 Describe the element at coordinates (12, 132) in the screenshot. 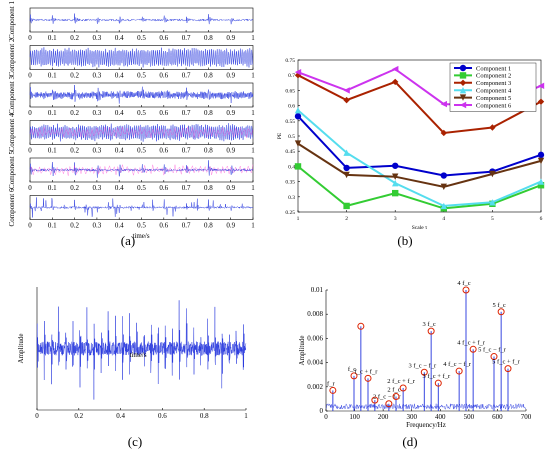

I see `component-label: Component 4` at that location.